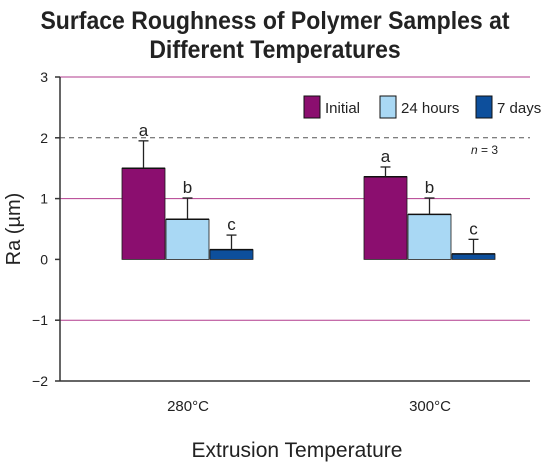 The image size is (550, 471). What do you see at coordinates (14, 229) in the screenshot?
I see `y-axis-label: Ra (µm)` at bounding box center [14, 229].